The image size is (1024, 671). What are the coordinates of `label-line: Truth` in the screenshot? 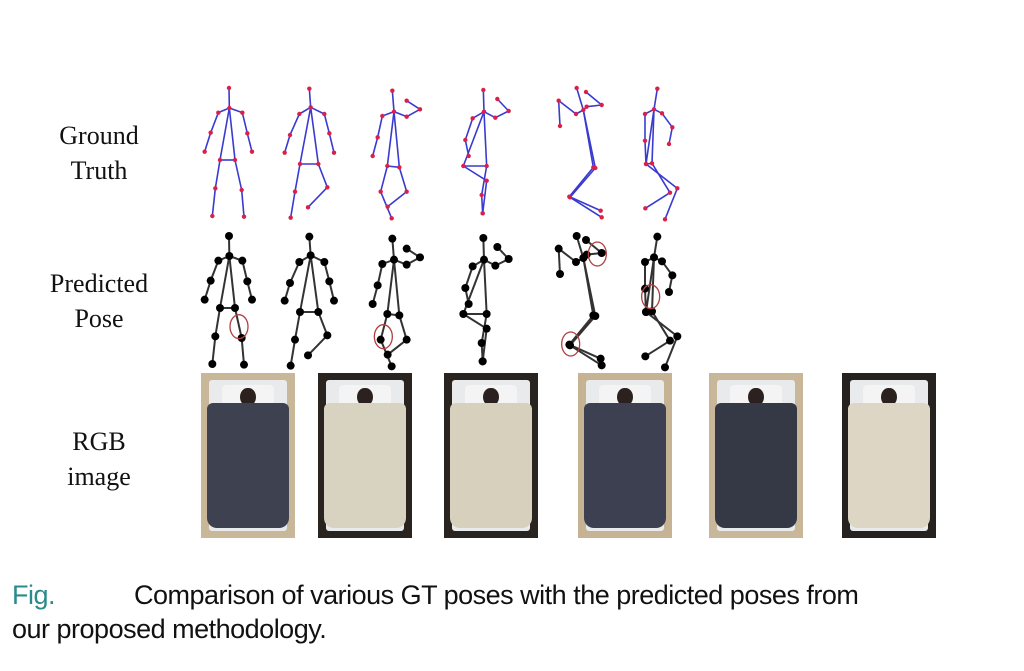 It's located at (99, 170).